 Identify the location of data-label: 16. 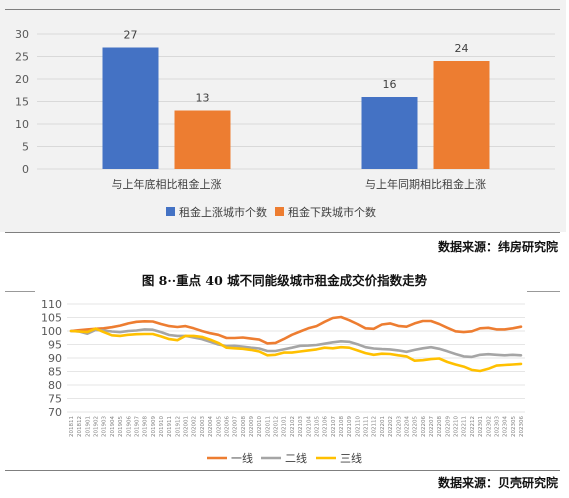
(390, 84).